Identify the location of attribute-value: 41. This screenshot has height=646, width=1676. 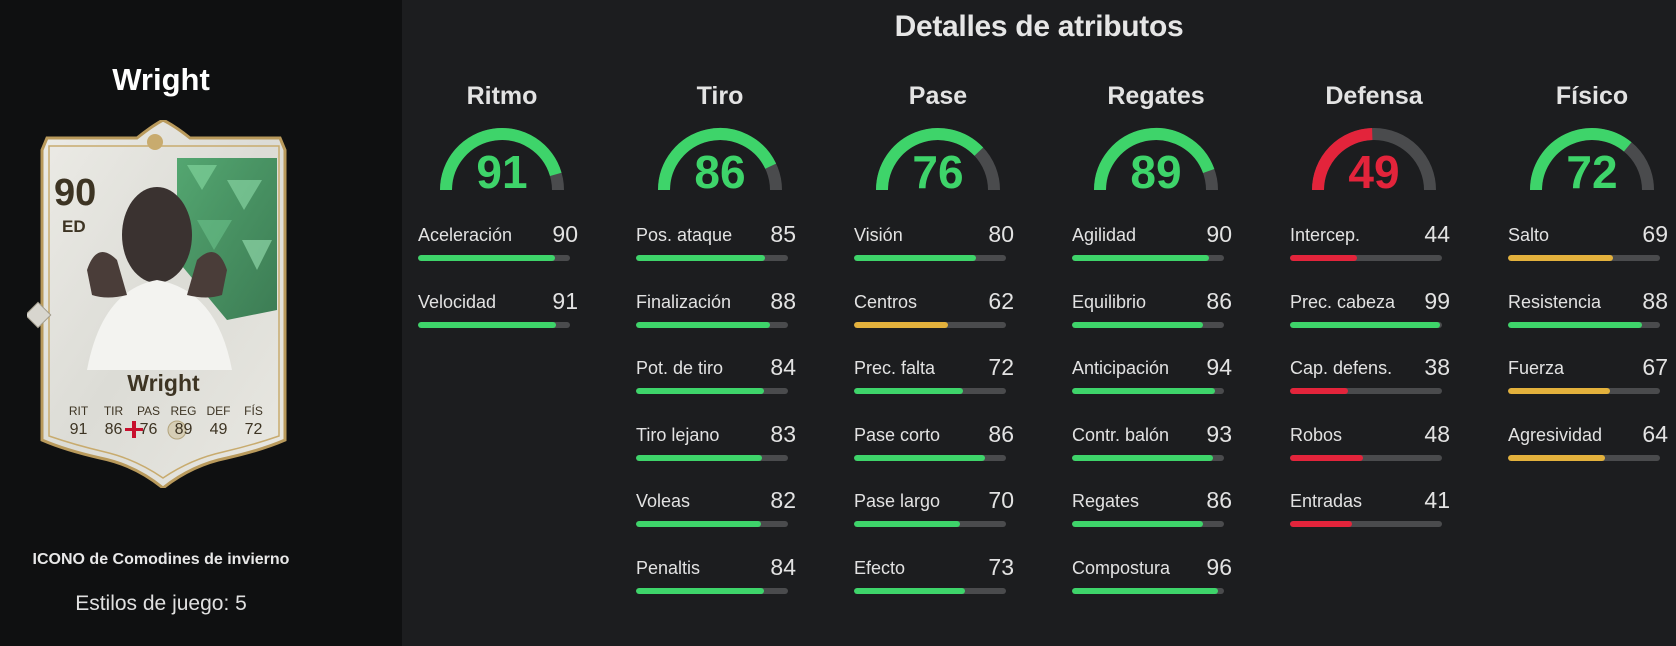
(1437, 500).